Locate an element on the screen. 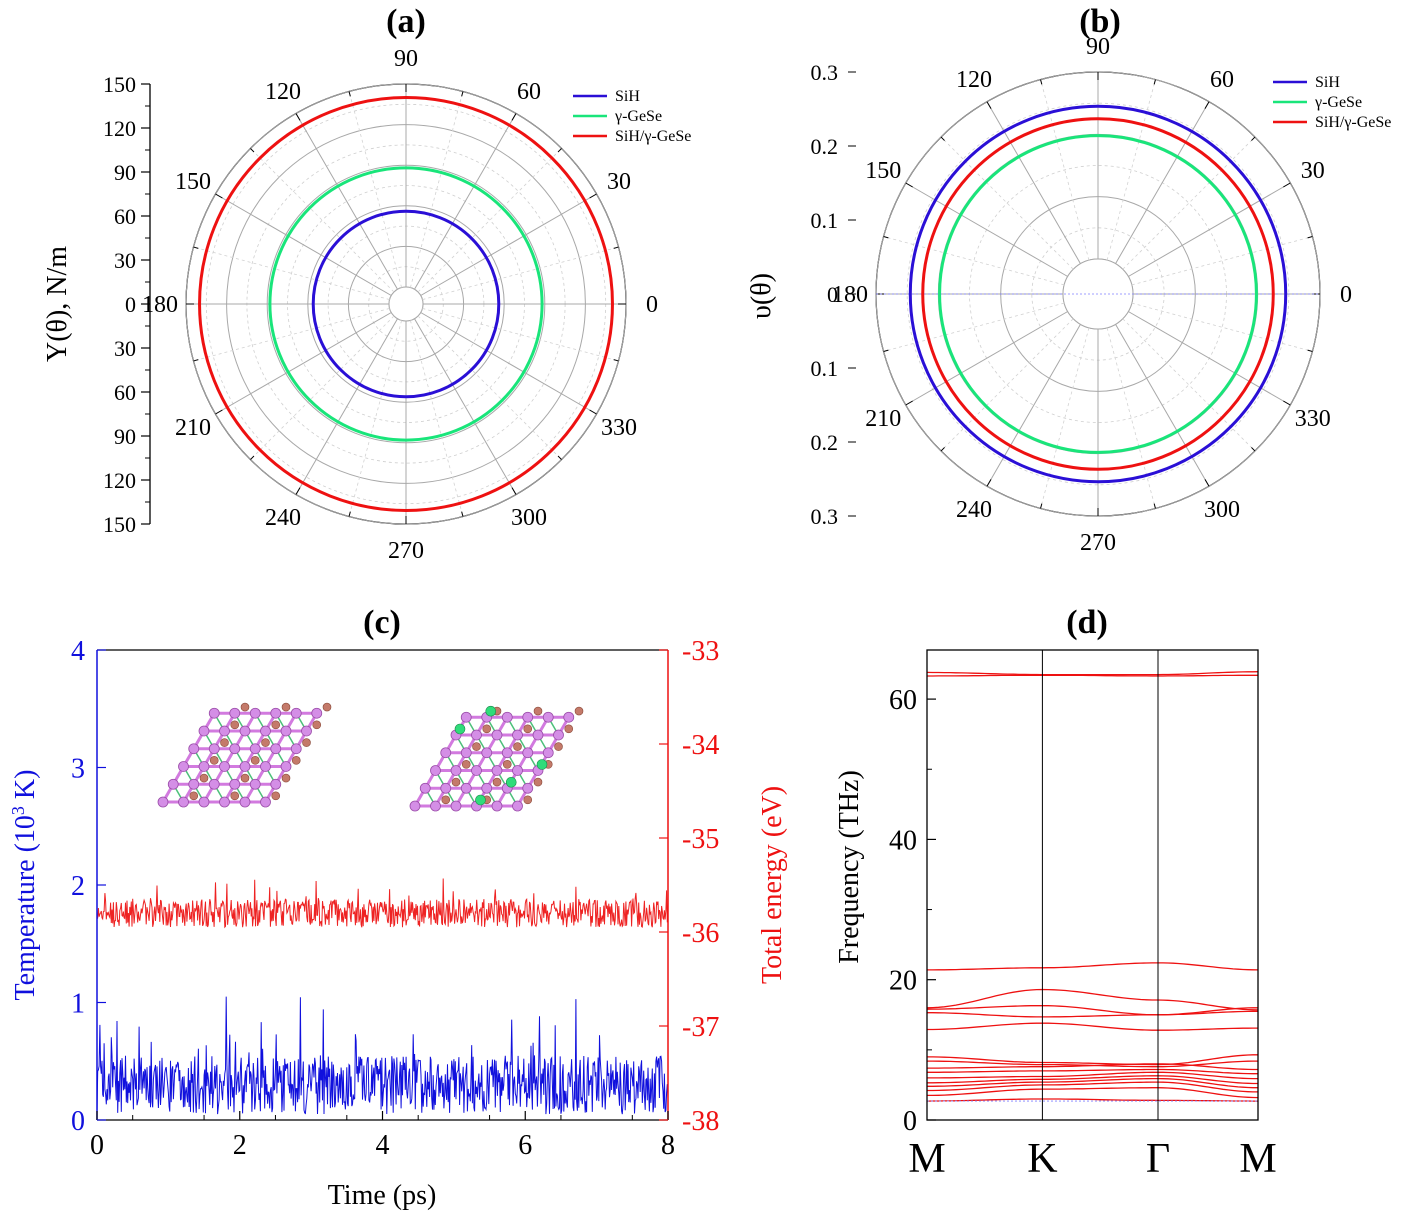 The image size is (1418, 1218). a-series-curve is located at coordinates (406, 304).